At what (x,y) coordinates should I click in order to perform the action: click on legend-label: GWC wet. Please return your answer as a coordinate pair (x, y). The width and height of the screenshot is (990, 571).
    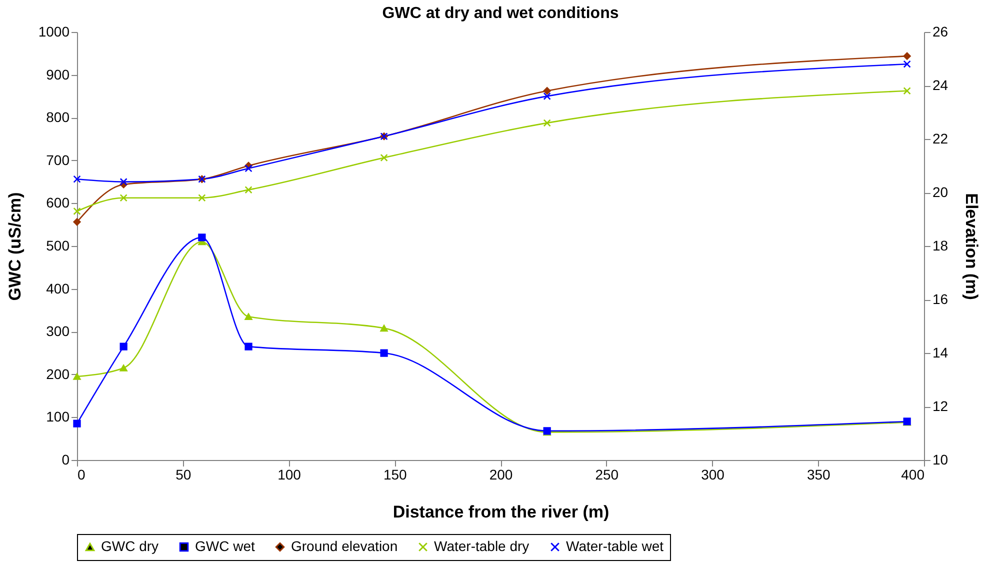
    Looking at the image, I should click on (225, 546).